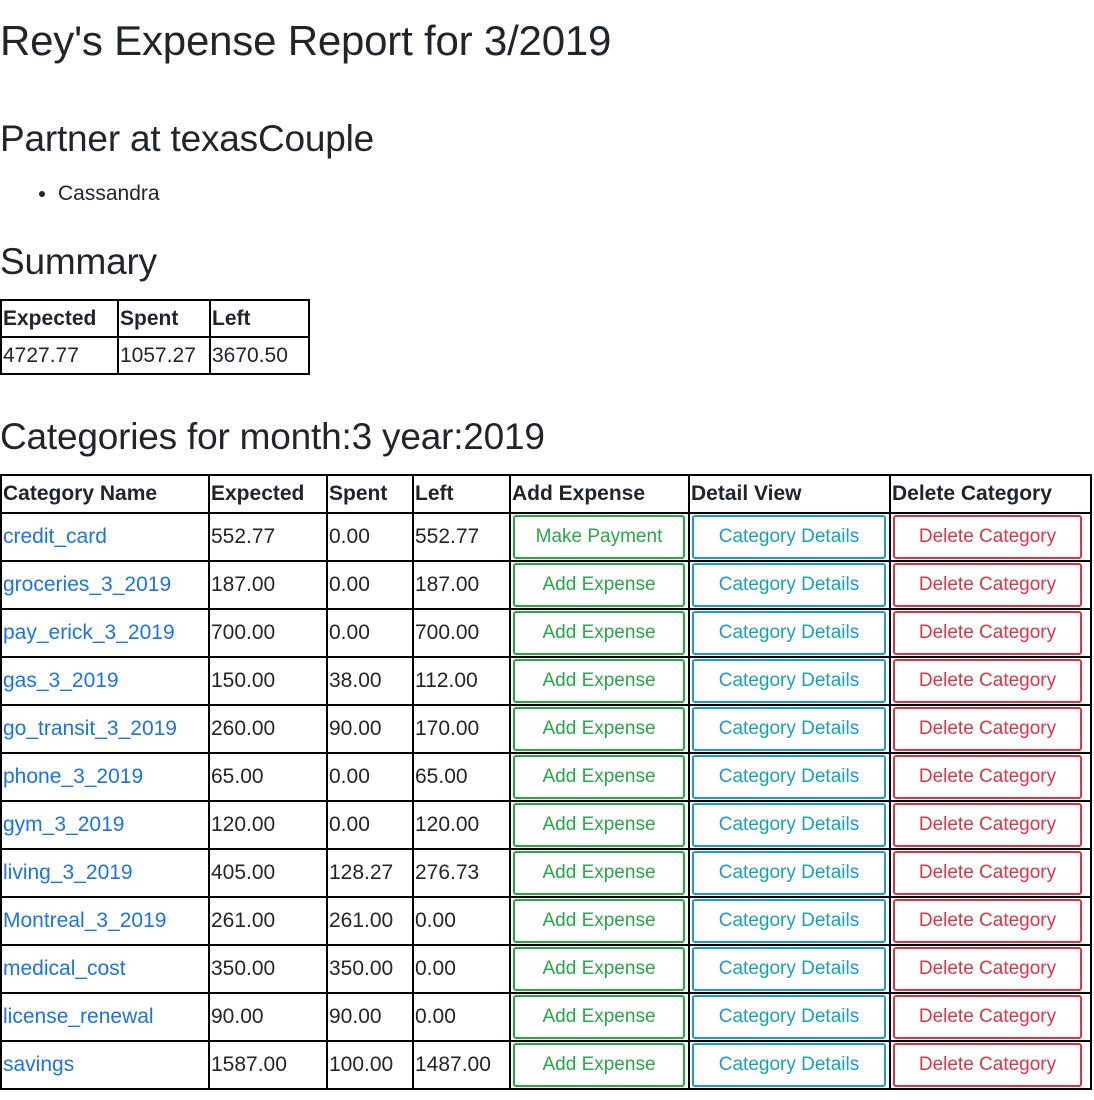 This screenshot has height=1100, width=1094. I want to click on category-name-link: gym_3_2019, so click(64, 824).